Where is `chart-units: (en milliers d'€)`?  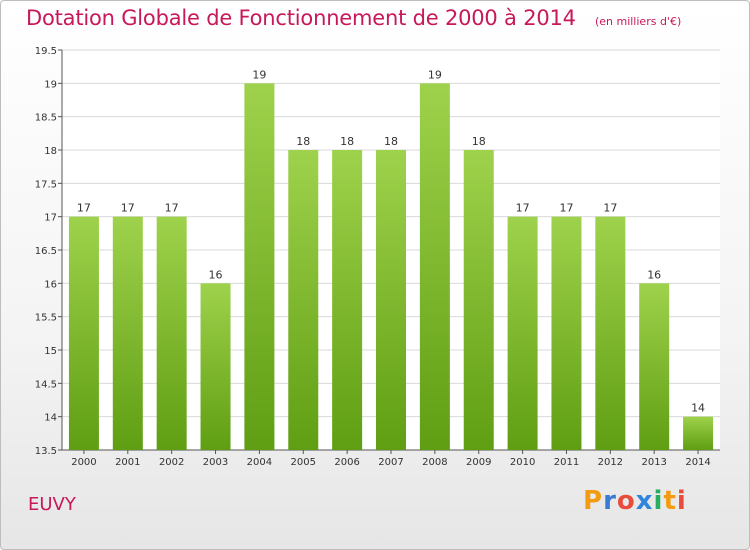
chart-units: (en milliers d'€) is located at coordinates (638, 21).